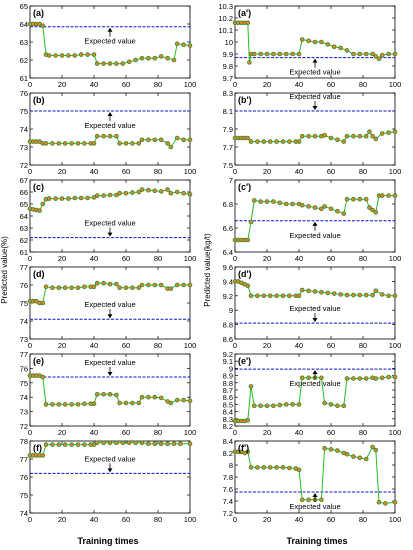 The width and height of the screenshot is (413, 550). What do you see at coordinates (24, 216) in the screenshot?
I see `y-tick-label: 64` at bounding box center [24, 216].